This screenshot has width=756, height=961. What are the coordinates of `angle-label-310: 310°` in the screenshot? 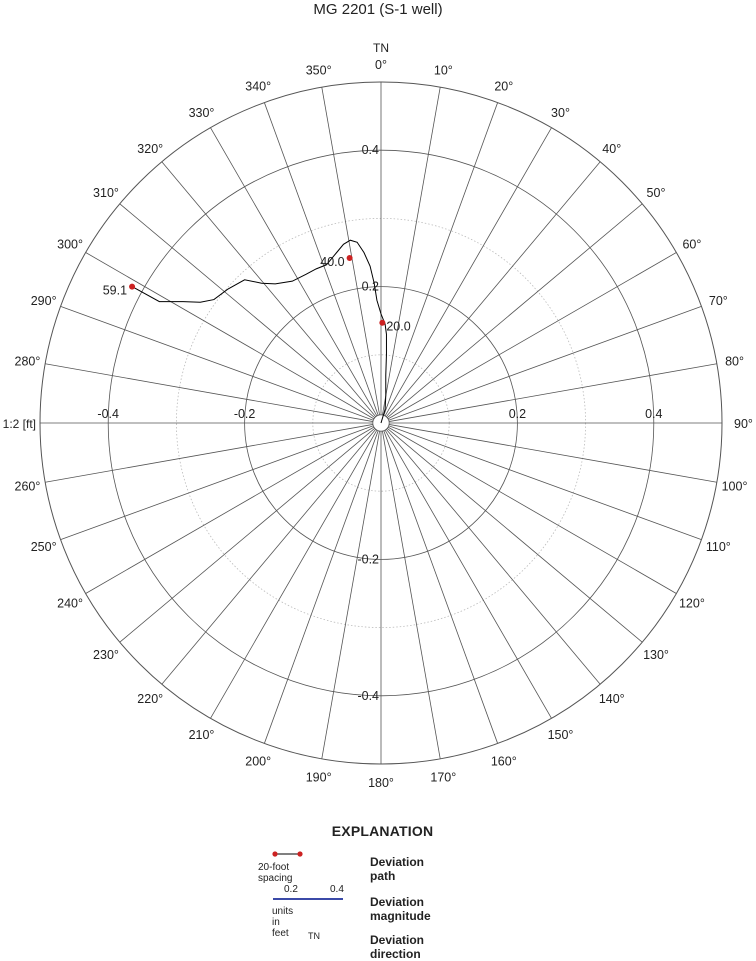 It's located at (106, 193).